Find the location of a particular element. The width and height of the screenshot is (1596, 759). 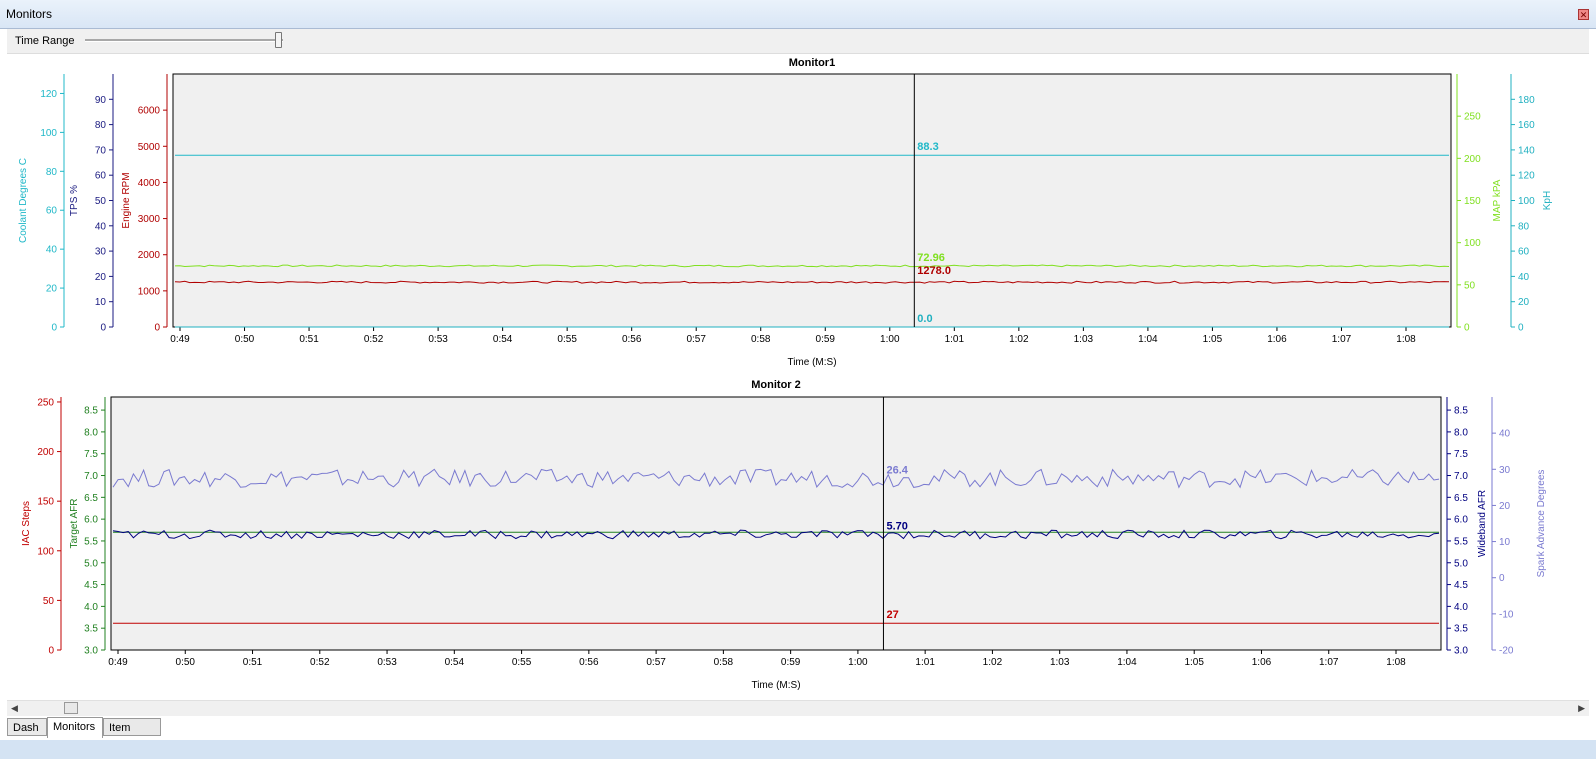

chart2-x-tick-label: 0:53 is located at coordinates (387, 662).